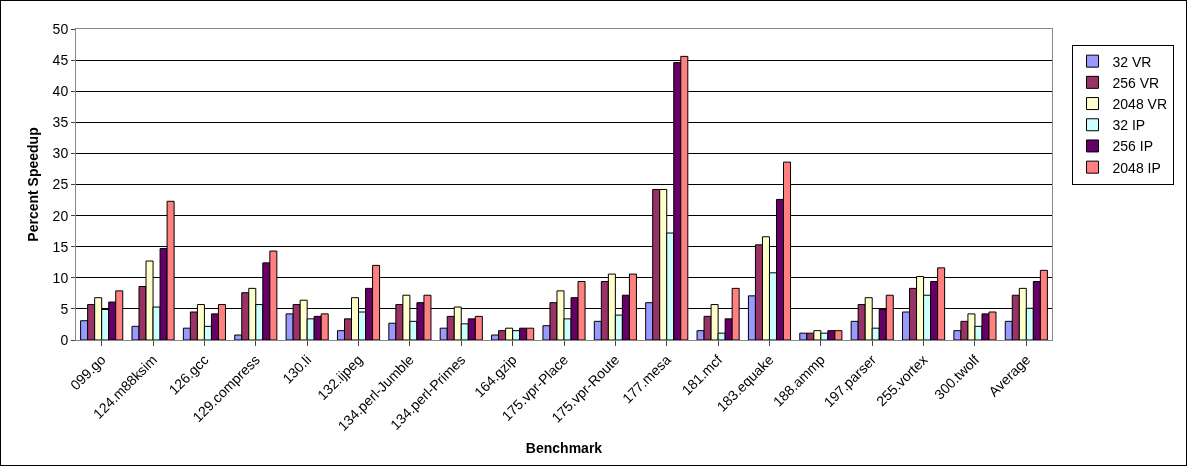 This screenshot has height=466, width=1187. Describe the element at coordinates (1129, 125) in the screenshot. I see `legend-label: 32 IP` at that location.